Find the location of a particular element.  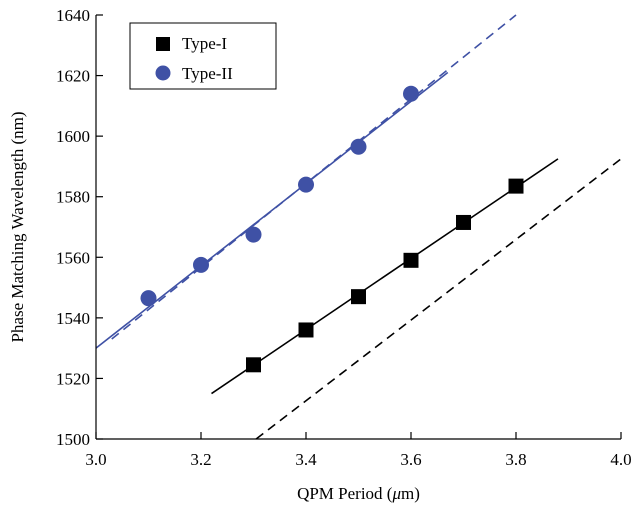

y-tick-label: 1540 is located at coordinates (73, 318).